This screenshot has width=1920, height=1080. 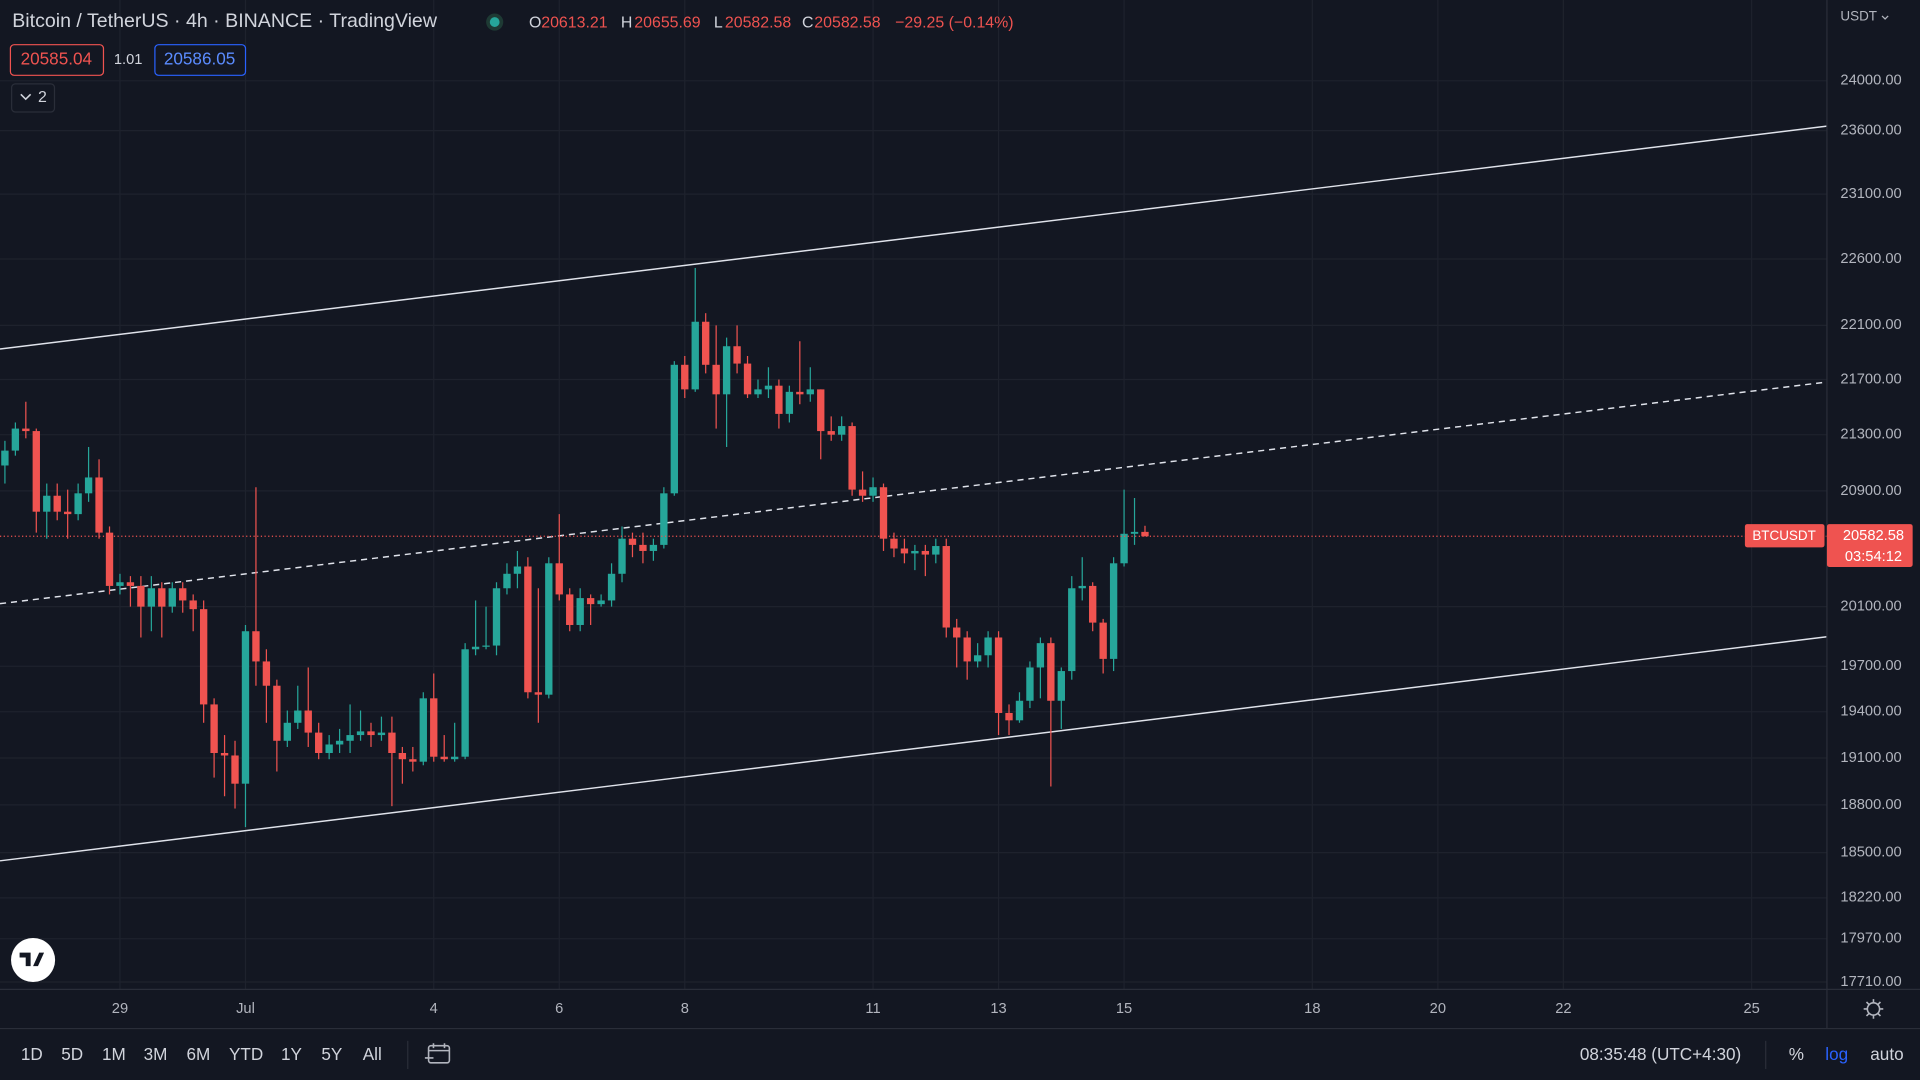 I want to click on timeframe-button: 5D, so click(x=72, y=1054).